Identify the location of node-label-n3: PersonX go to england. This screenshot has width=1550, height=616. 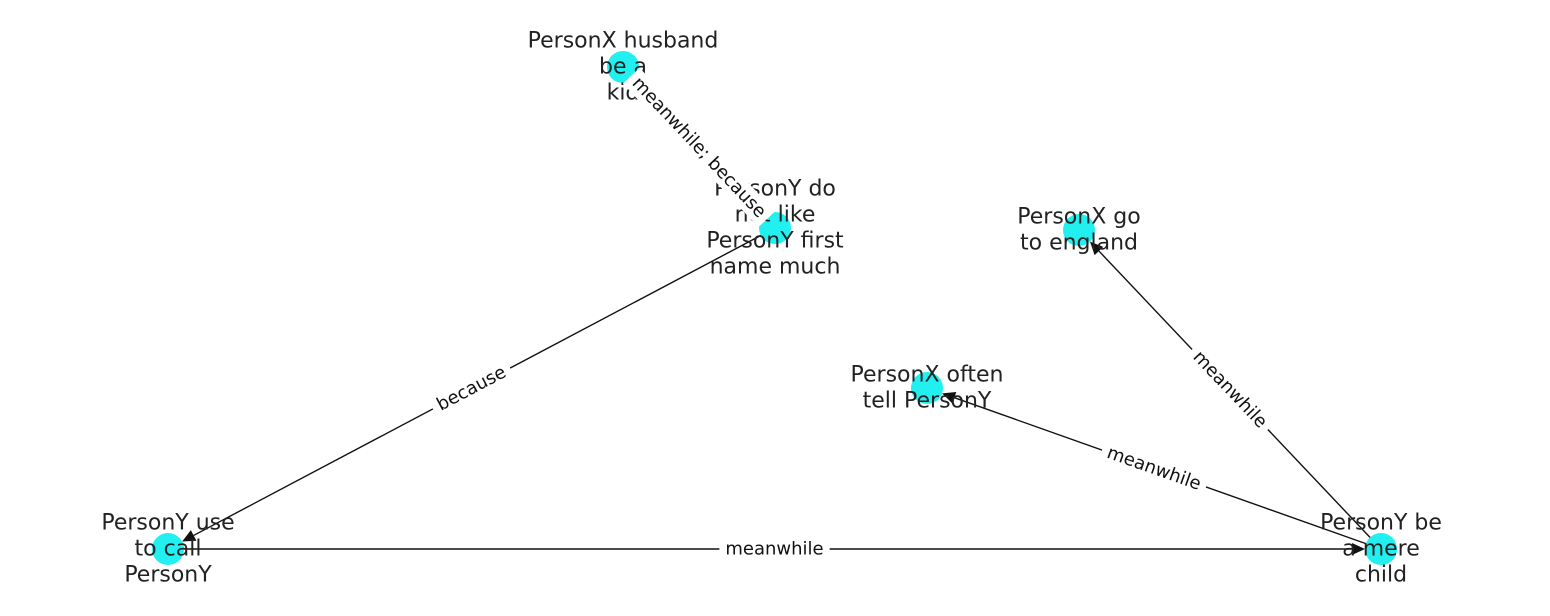
(1078, 230).